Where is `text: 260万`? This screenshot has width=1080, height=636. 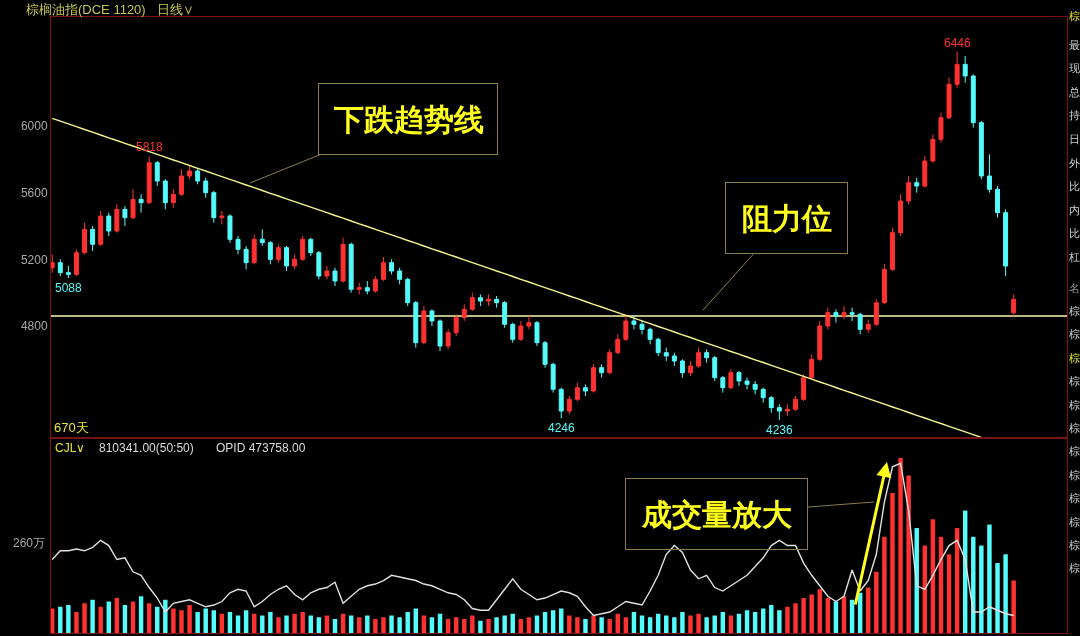 text: 260万 is located at coordinates (29, 543).